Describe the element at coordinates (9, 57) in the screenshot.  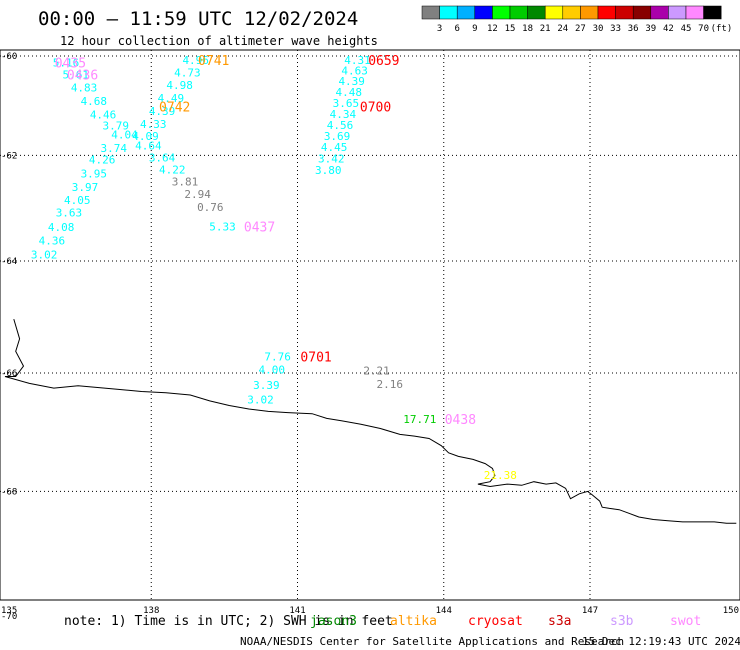
I see `latitude-label: -60` at that location.